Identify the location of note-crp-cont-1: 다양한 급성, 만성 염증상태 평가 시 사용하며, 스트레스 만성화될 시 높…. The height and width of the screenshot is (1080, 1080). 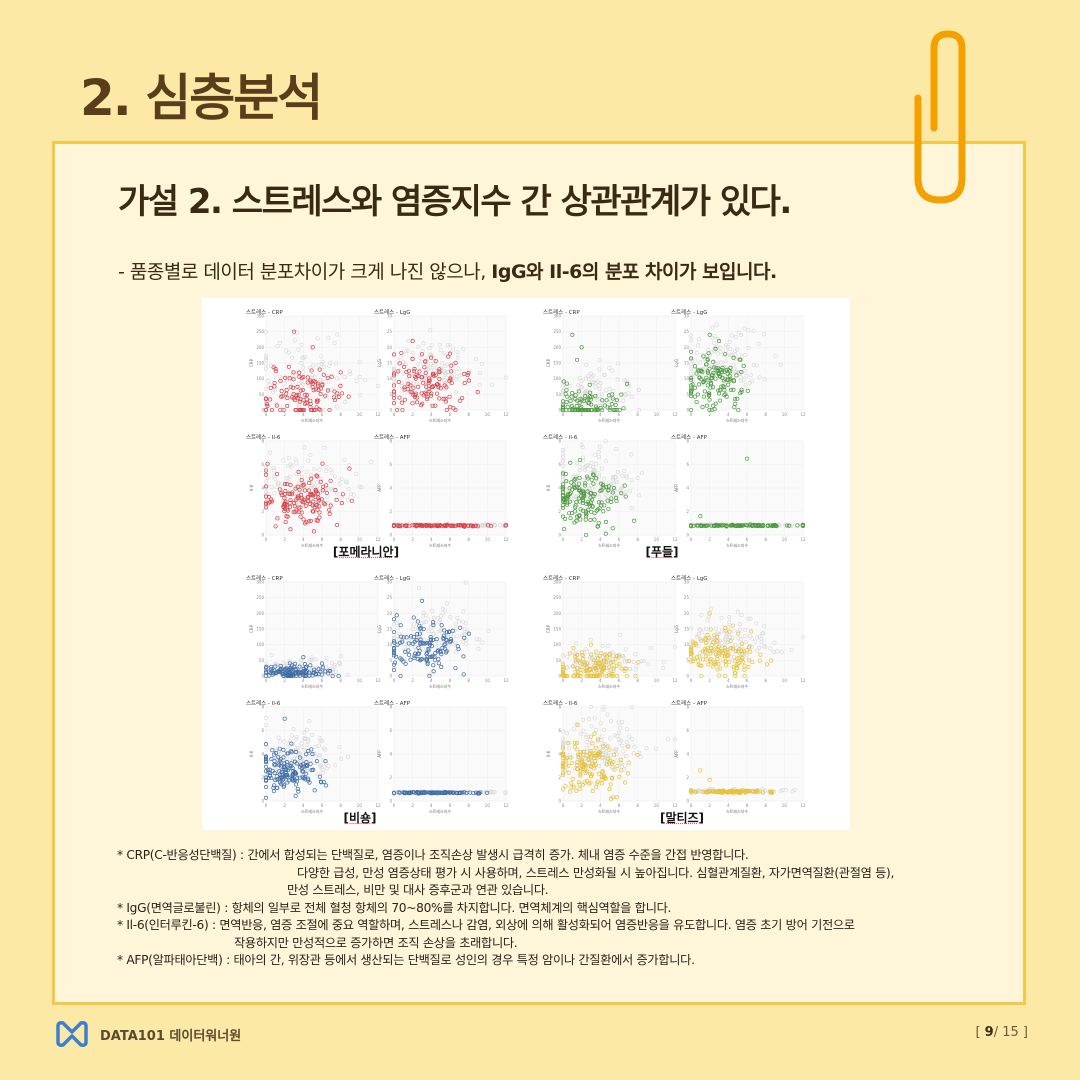
(596, 872).